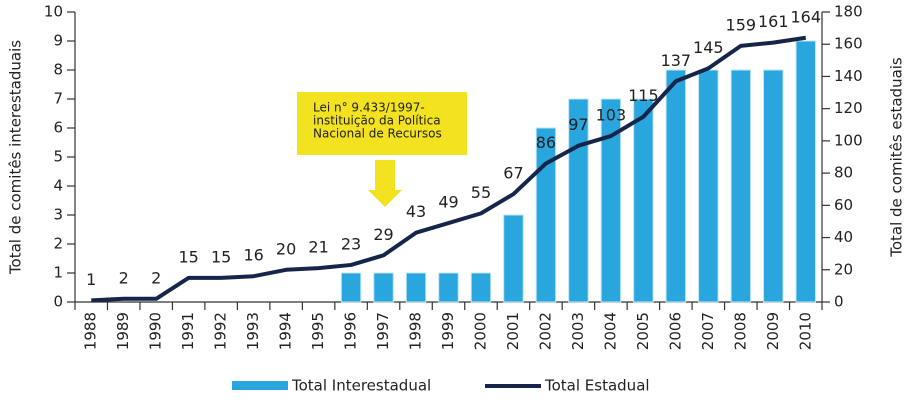 The width and height of the screenshot is (911, 401). What do you see at coordinates (58, 157) in the screenshot?
I see `y-tick-label: 5` at bounding box center [58, 157].